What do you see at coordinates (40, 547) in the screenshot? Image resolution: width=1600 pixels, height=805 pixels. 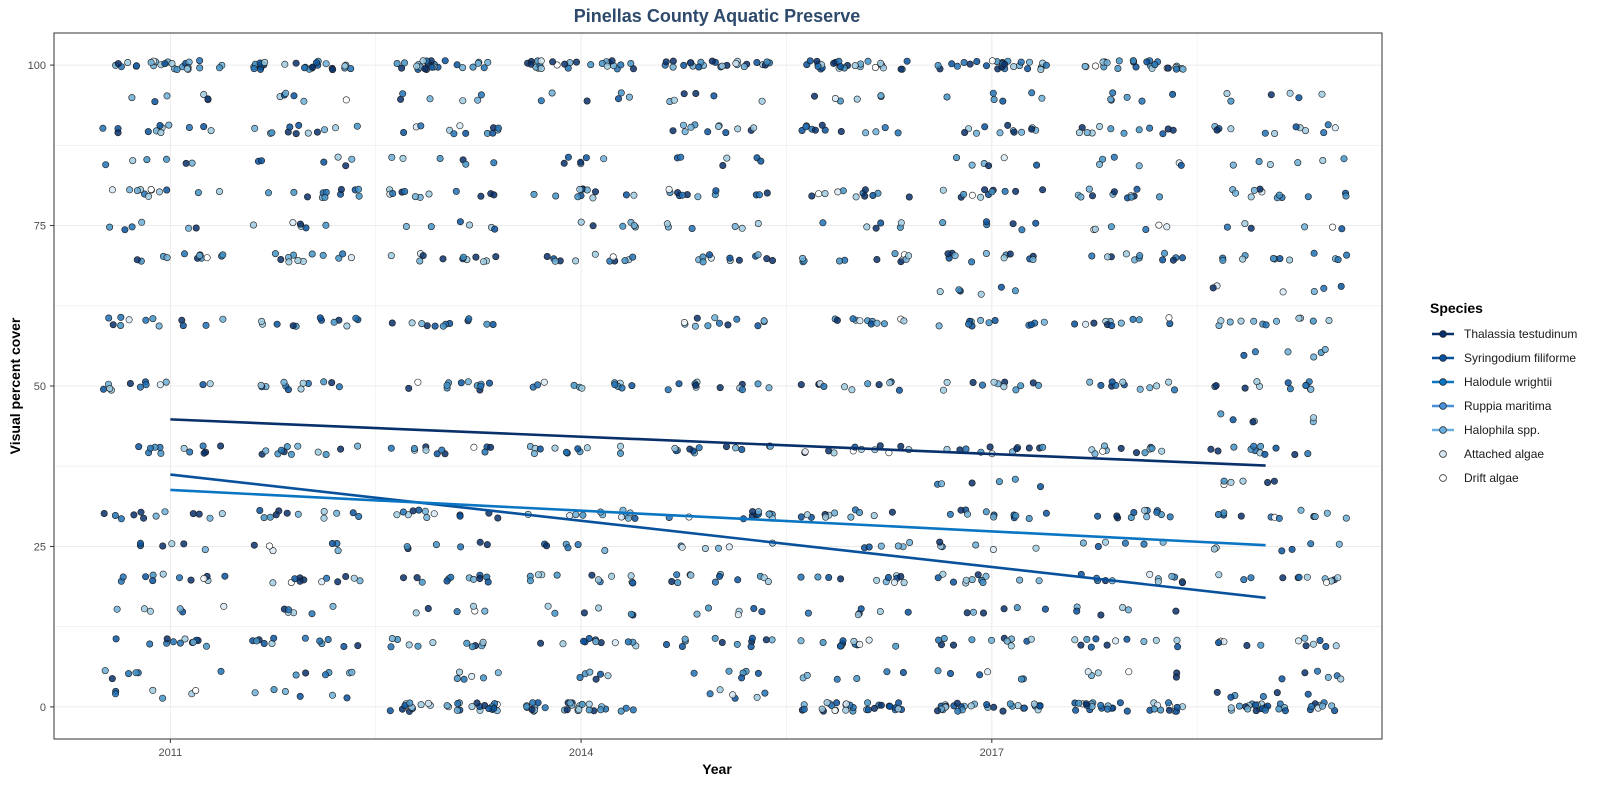 I see `y-tick-label: 25` at bounding box center [40, 547].